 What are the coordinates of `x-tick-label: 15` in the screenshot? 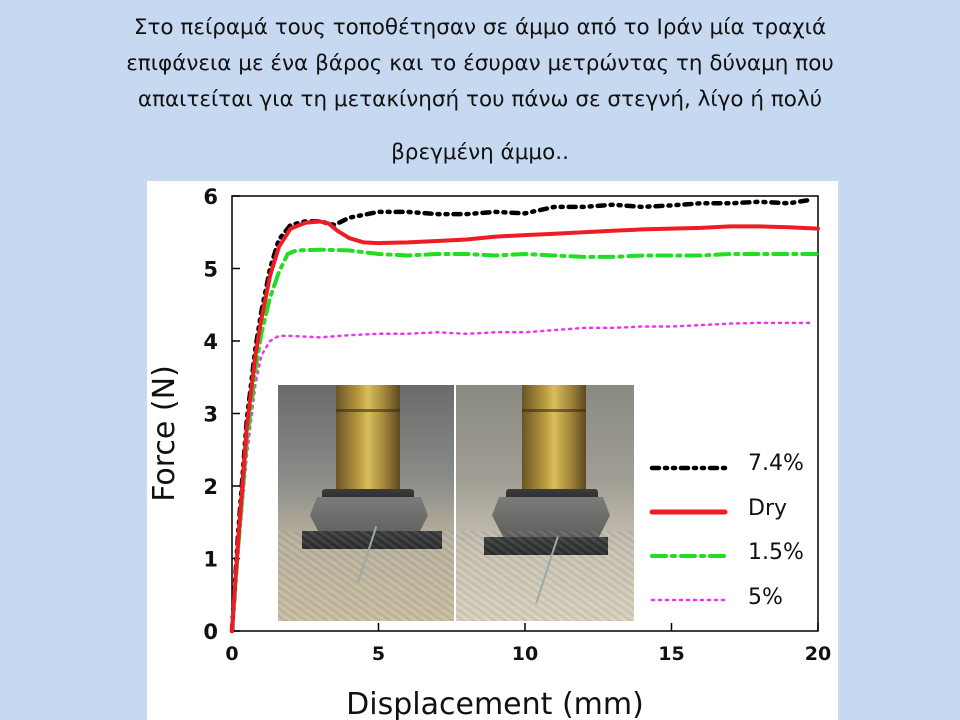 It's located at (671, 654).